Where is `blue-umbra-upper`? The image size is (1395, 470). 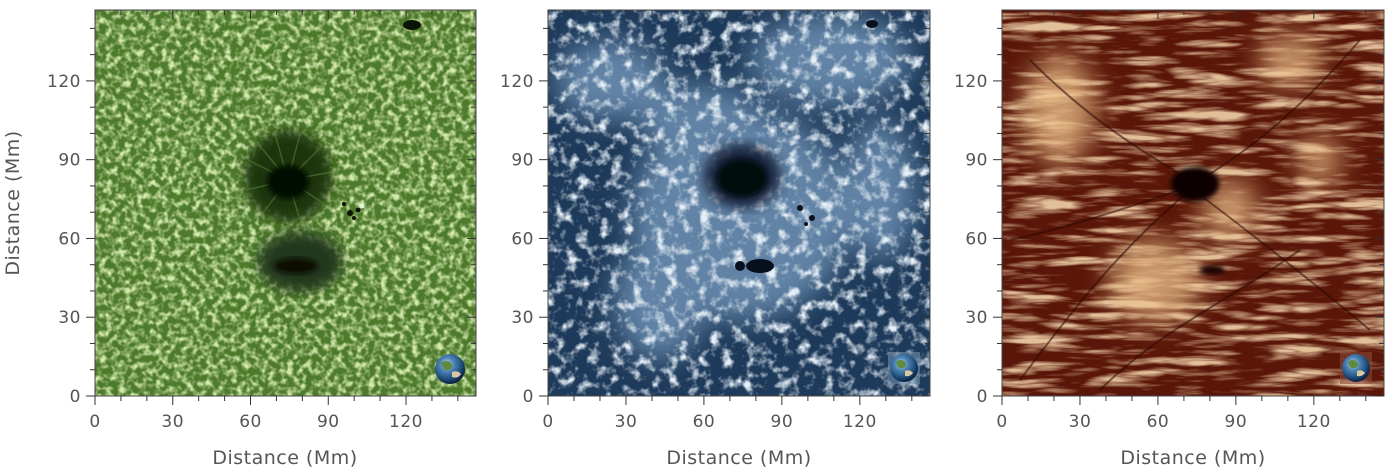 blue-umbra-upper is located at coordinates (742, 178).